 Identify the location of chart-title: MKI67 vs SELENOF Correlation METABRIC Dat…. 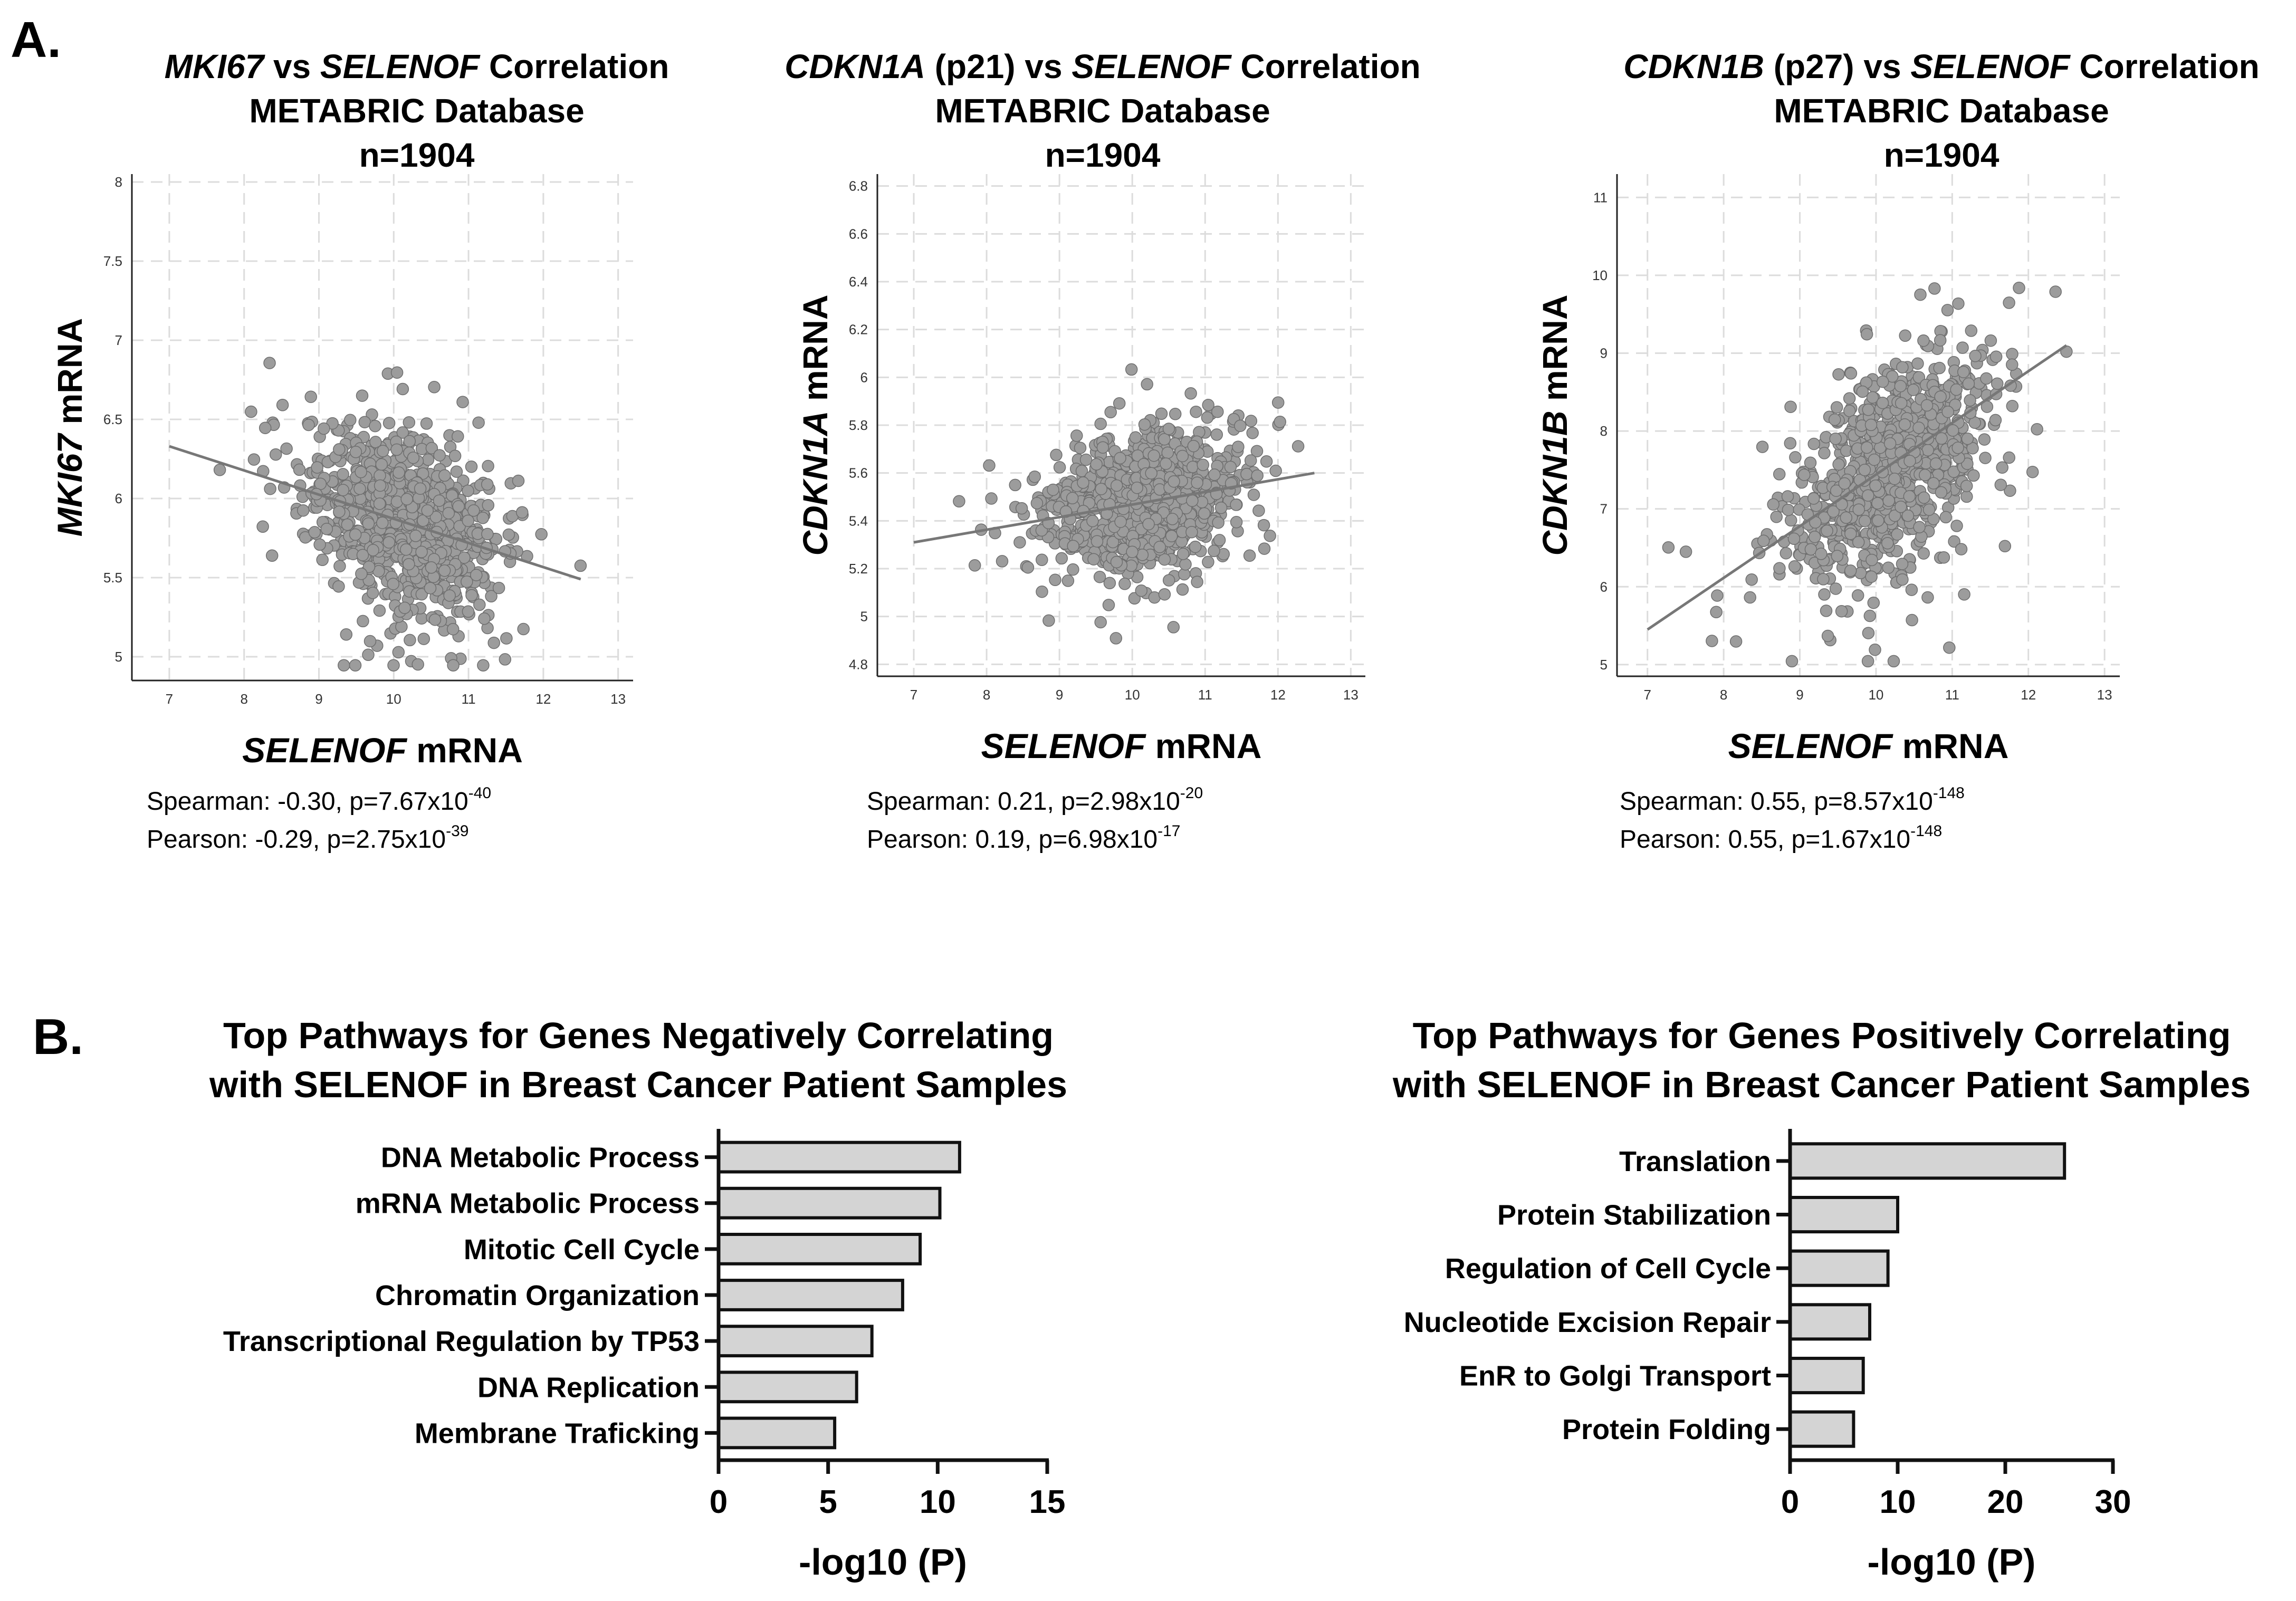
(417, 110).